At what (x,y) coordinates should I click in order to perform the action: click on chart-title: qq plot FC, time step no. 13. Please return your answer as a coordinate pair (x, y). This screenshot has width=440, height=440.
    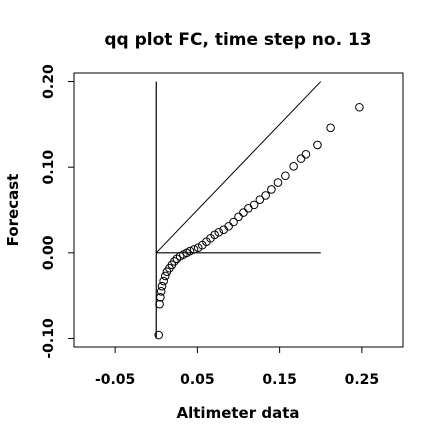
    Looking at the image, I should click on (237, 40).